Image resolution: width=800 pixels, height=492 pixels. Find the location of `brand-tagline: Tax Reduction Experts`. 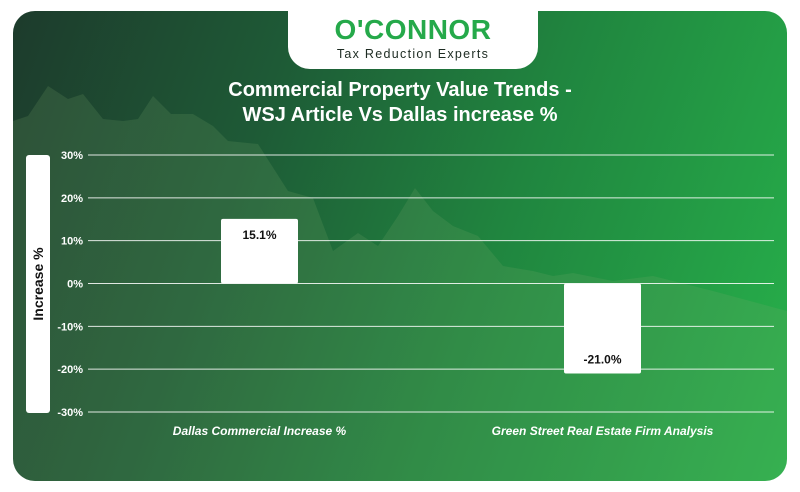

brand-tagline: Tax Reduction Experts is located at coordinates (413, 54).